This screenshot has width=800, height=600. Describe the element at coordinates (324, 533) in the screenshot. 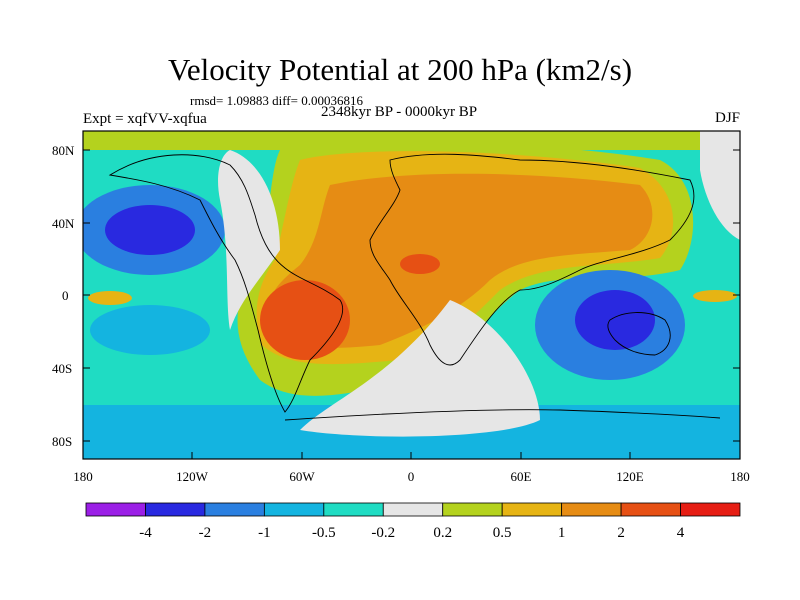

I see `colorbar-label: -0.5` at that location.